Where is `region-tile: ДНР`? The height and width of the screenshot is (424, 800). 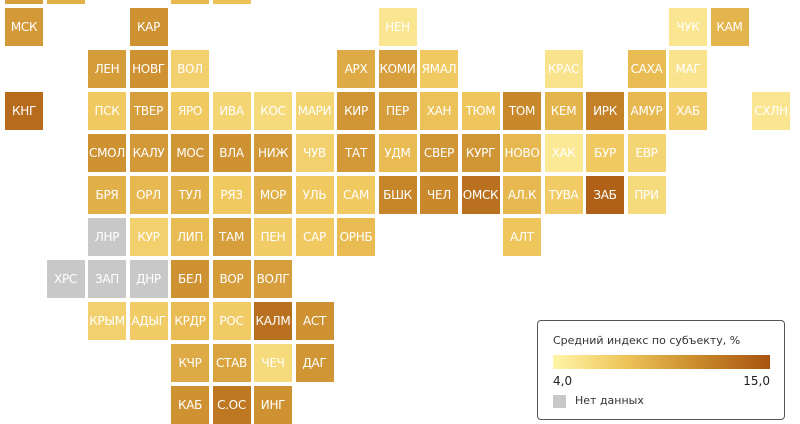 region-tile: ДНР is located at coordinates (148, 279).